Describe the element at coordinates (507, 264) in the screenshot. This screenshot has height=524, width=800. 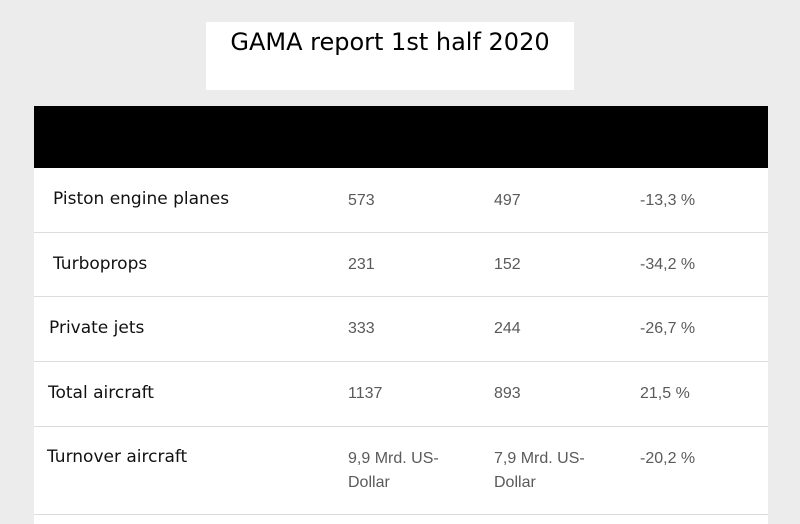
I see `value-cell: 152` at that location.